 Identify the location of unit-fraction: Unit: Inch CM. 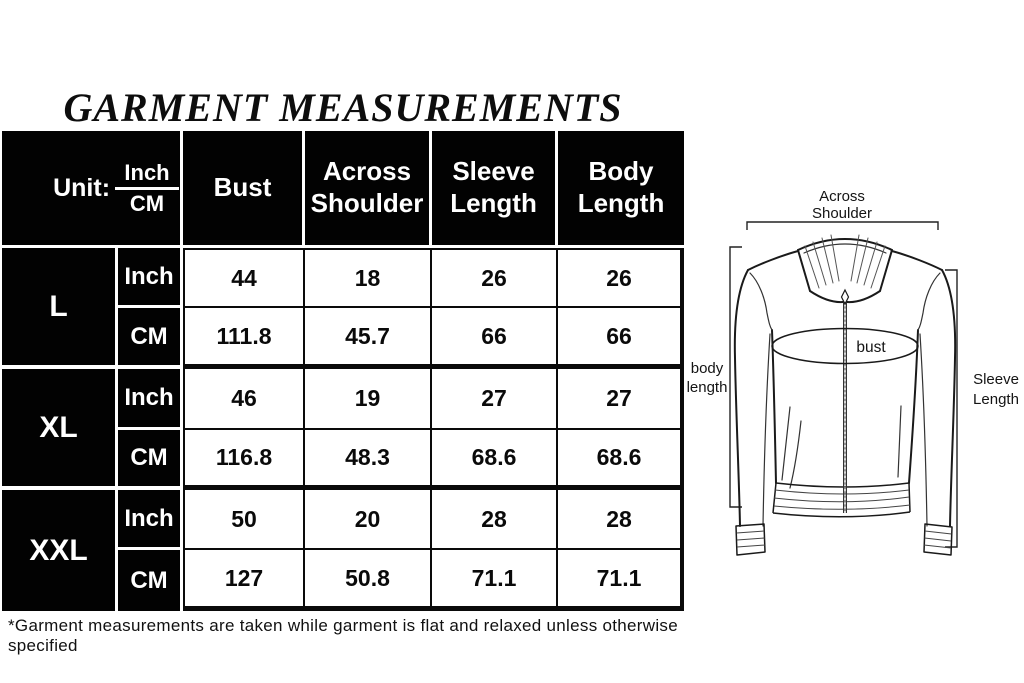
(91, 188).